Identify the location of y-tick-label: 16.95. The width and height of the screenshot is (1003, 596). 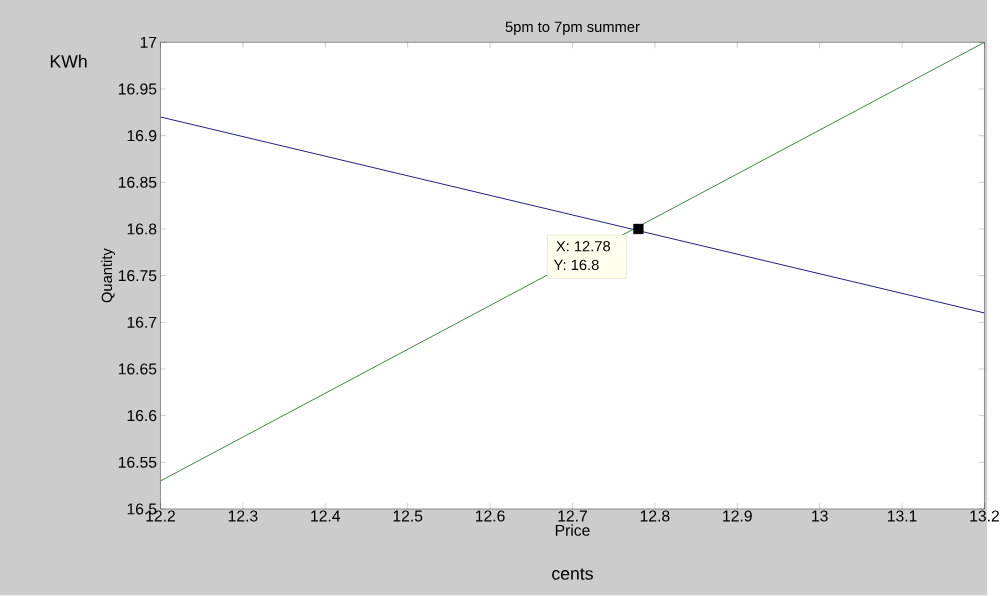
(137, 89).